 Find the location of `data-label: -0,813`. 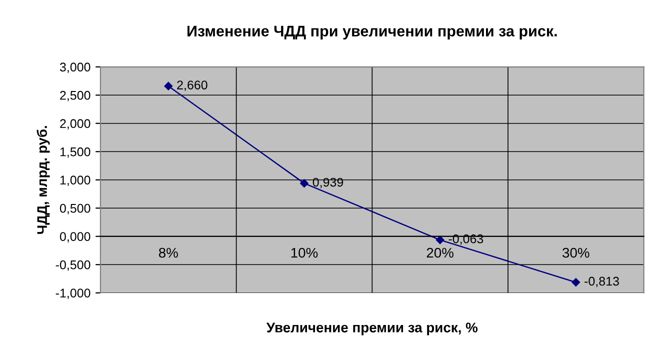

data-label: -0,813 is located at coordinates (601, 282).